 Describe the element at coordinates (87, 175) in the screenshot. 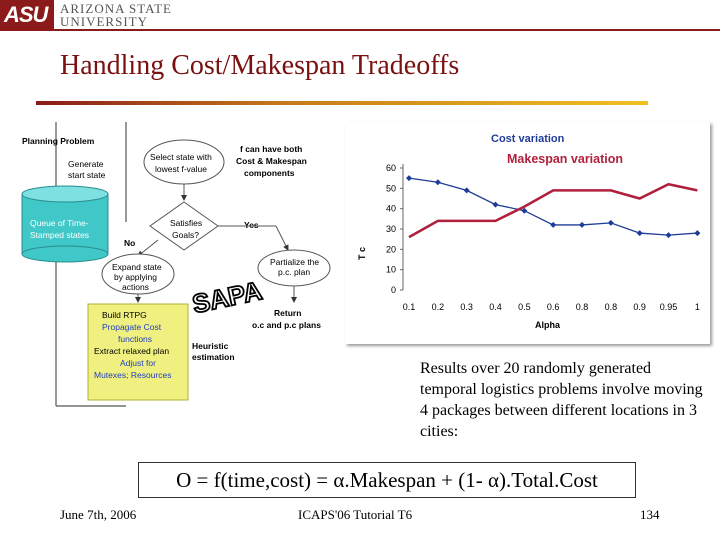

I see `generate-start-label-2: start state` at that location.